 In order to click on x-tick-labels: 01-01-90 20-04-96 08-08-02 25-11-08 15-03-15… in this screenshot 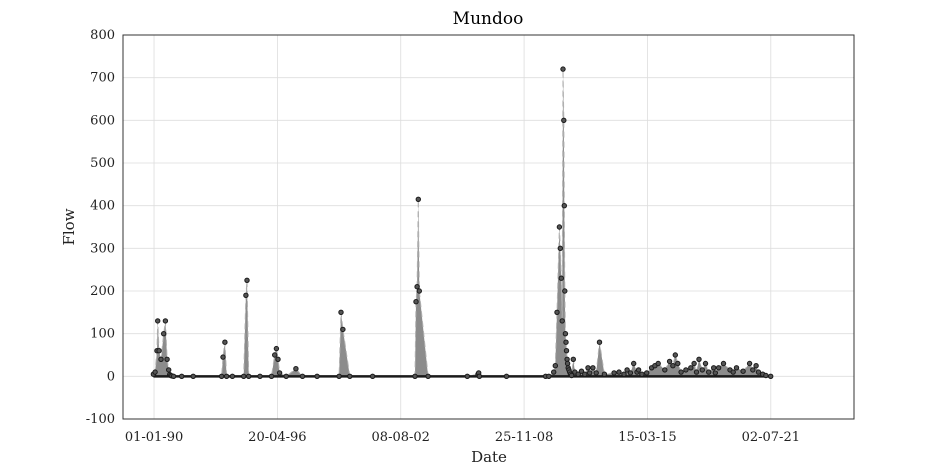, I will do `click(462, 437)`.